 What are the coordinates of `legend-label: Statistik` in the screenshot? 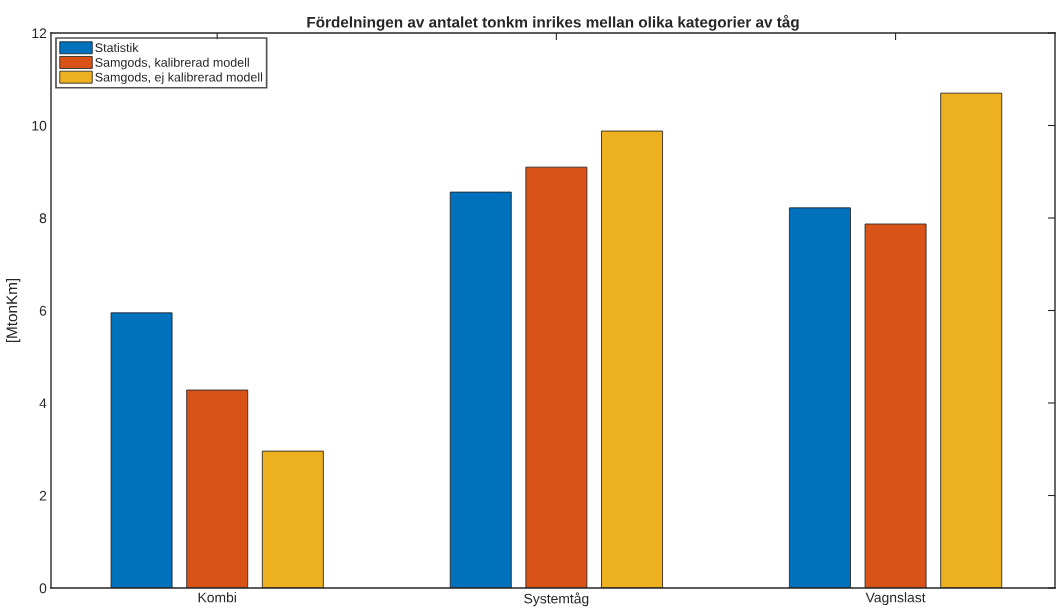 It's located at (117, 47).